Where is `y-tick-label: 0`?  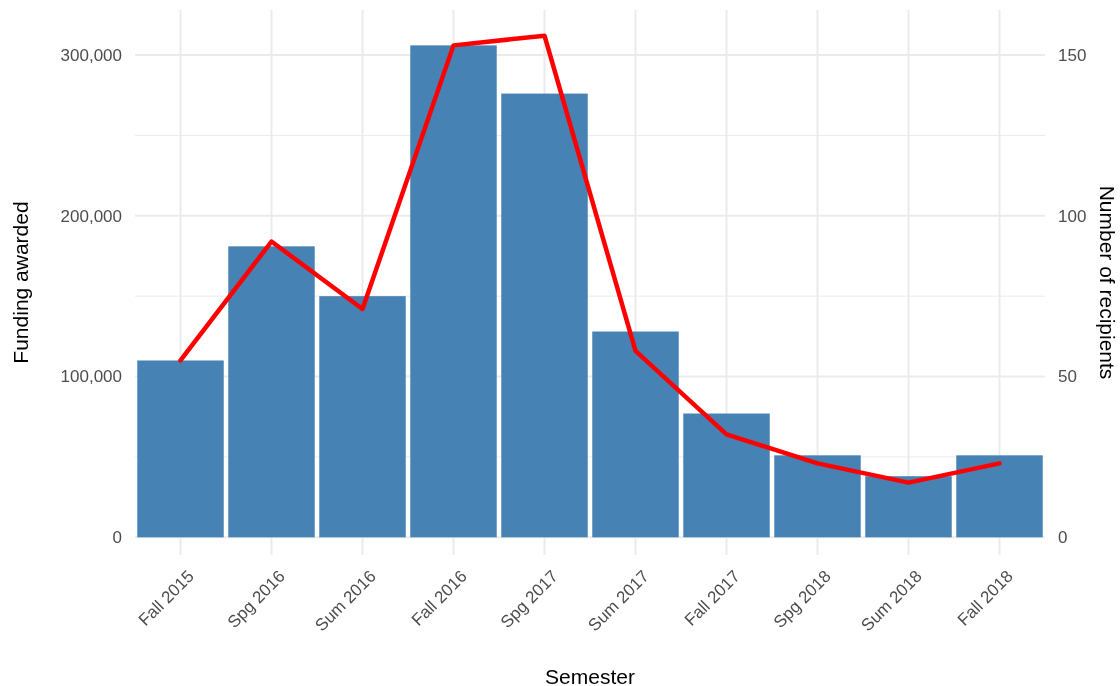 y-tick-label: 0 is located at coordinates (117, 538).